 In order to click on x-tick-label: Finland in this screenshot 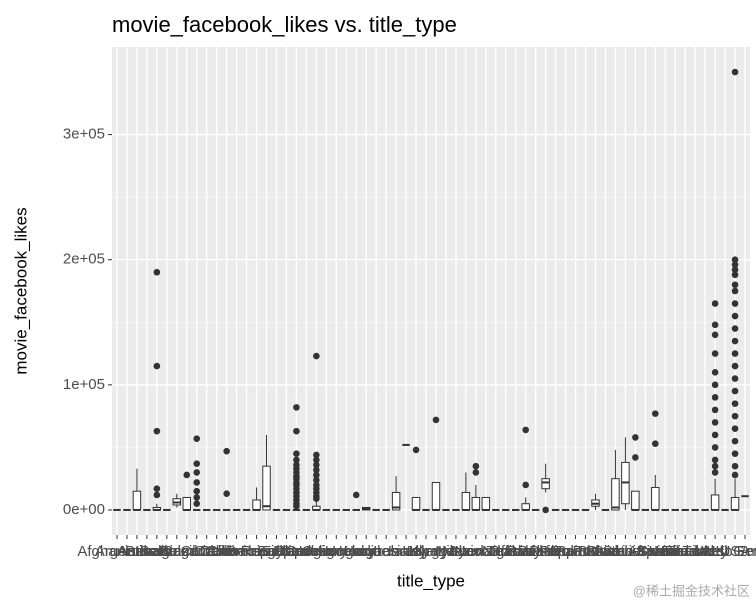, I will do `click(286, 551)`.